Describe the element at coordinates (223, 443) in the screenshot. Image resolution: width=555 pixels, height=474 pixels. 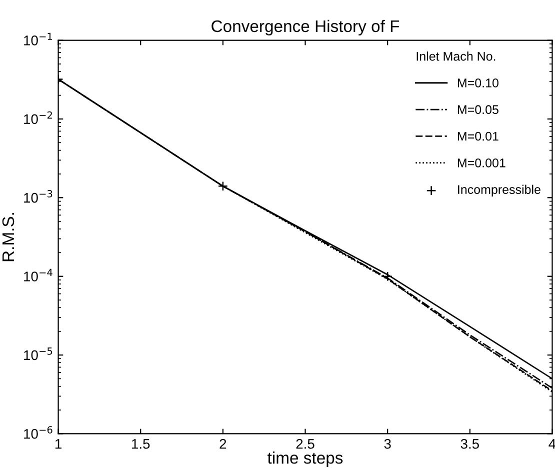
I see `x-tick-label: 2` at that location.